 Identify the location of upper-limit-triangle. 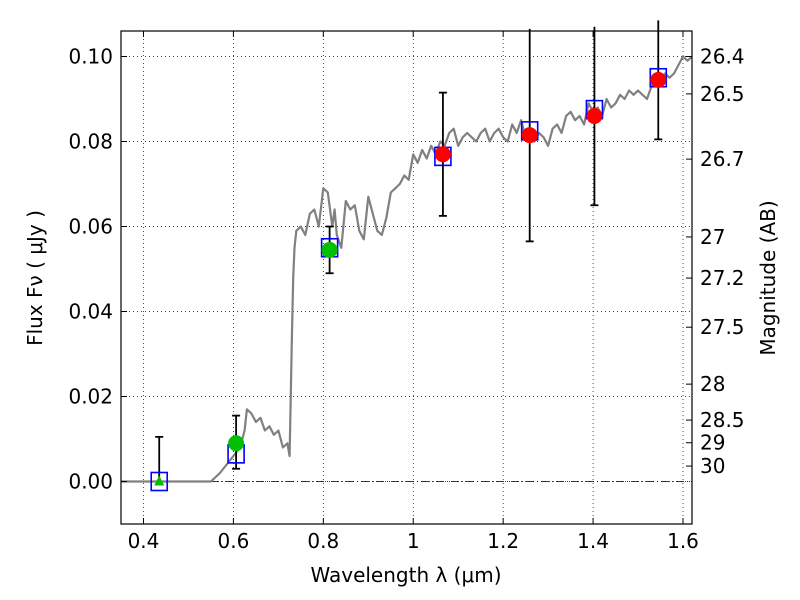
(159, 480).